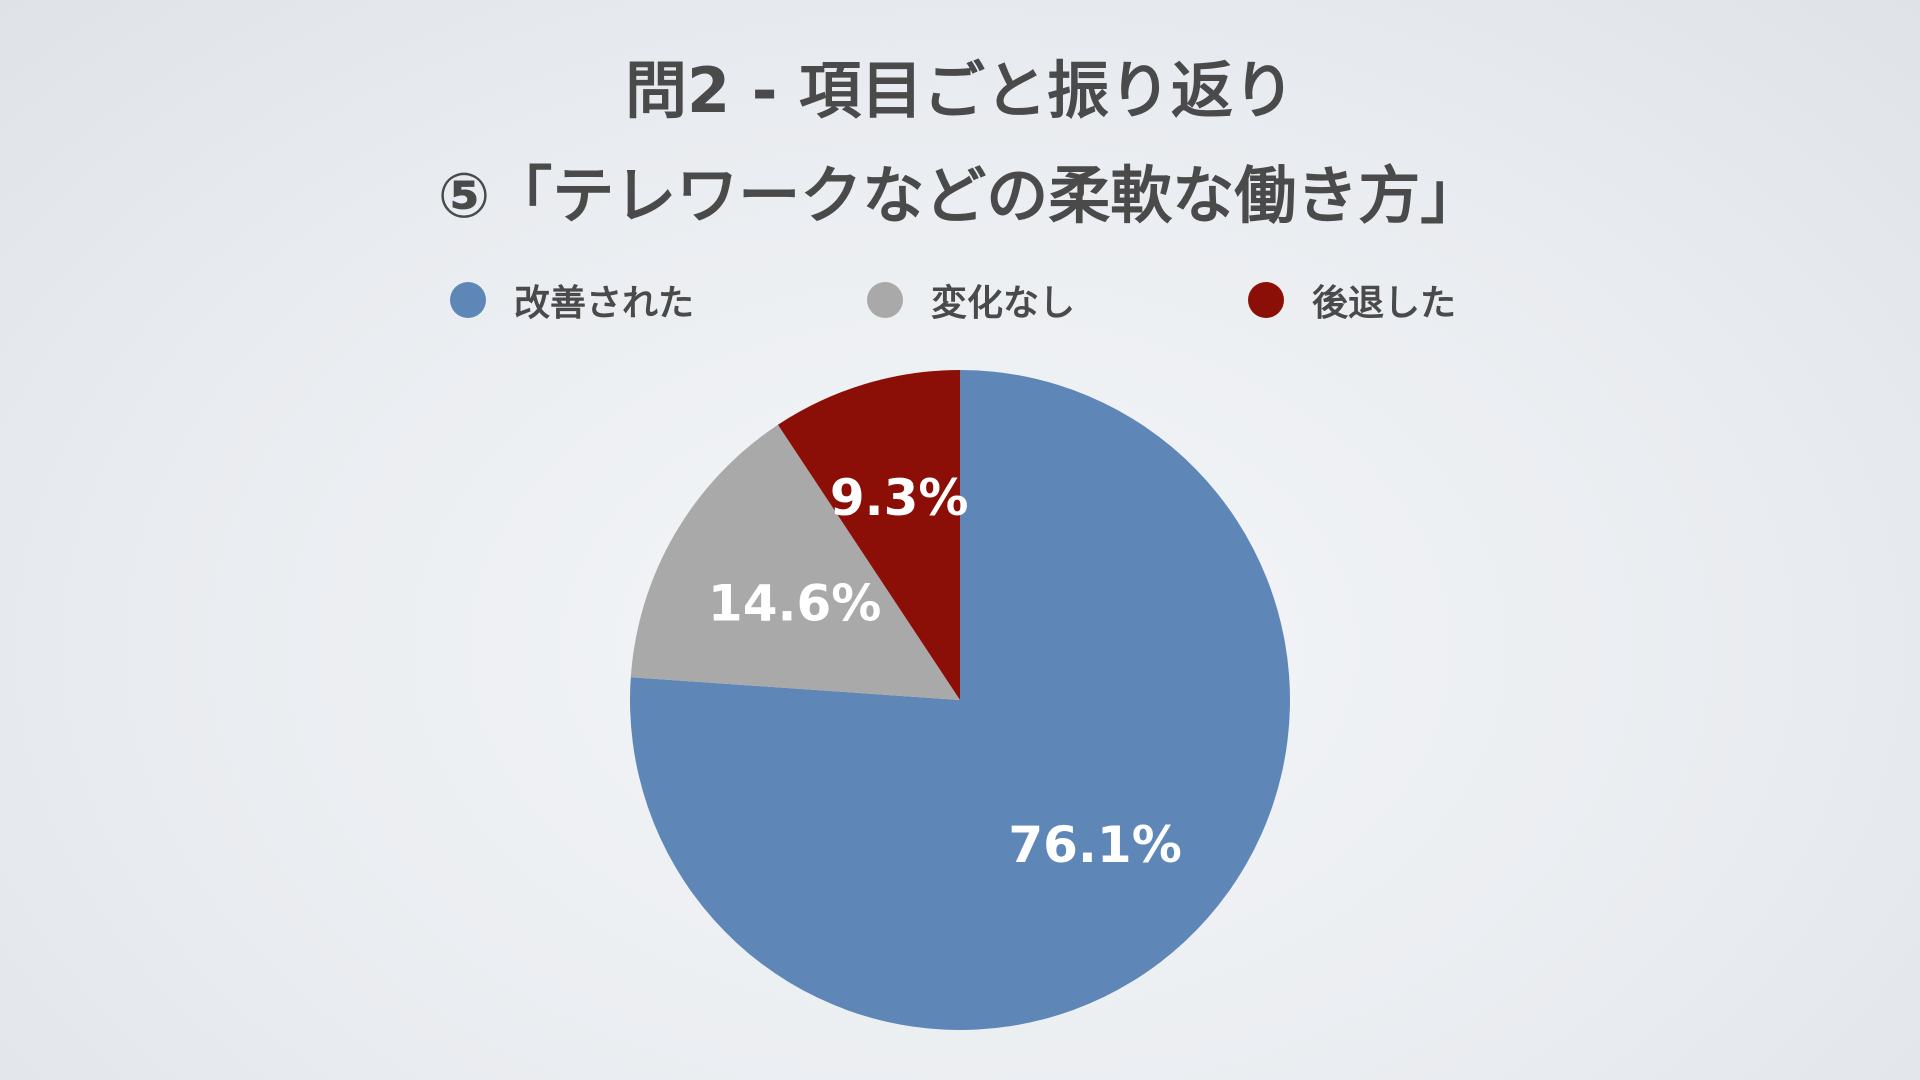 The width and height of the screenshot is (1920, 1080). I want to click on legend-label-improved: 改善された, so click(604, 303).